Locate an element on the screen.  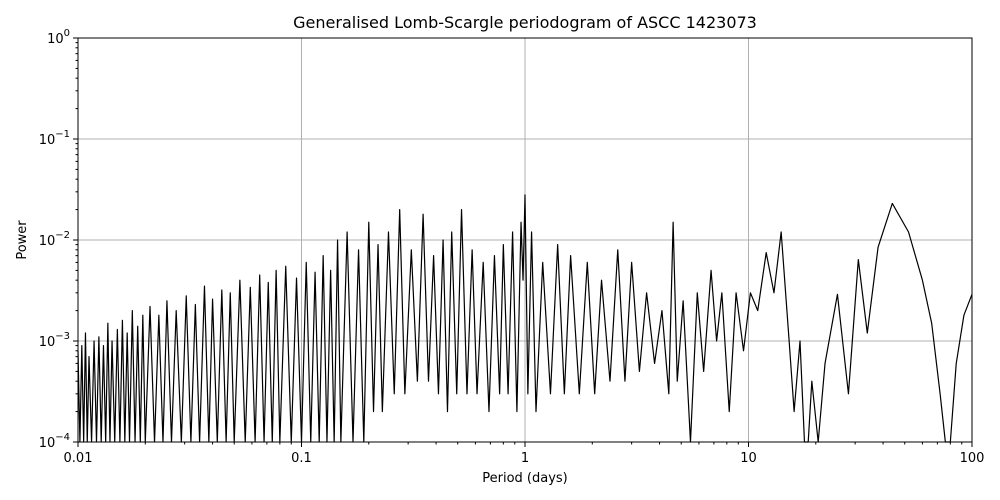
y-tick-label: 10⁰ is located at coordinates (58, 37).